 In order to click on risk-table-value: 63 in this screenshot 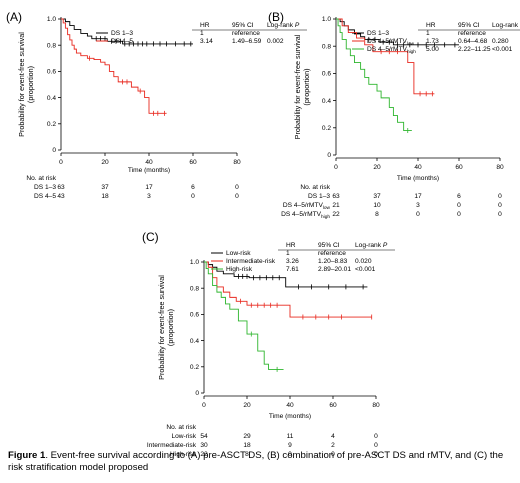, I will do `click(336, 196)`.